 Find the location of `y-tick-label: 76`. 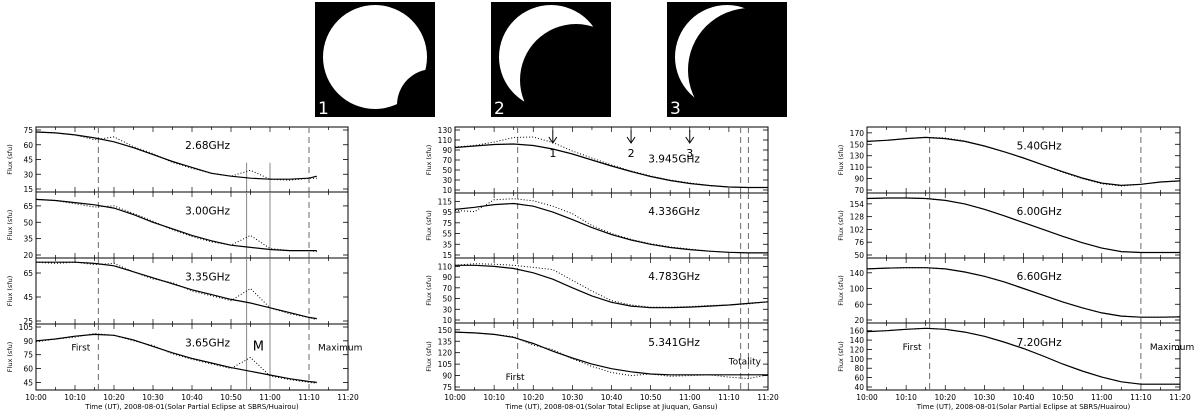

y-tick-label: 76 is located at coordinates (859, 242).